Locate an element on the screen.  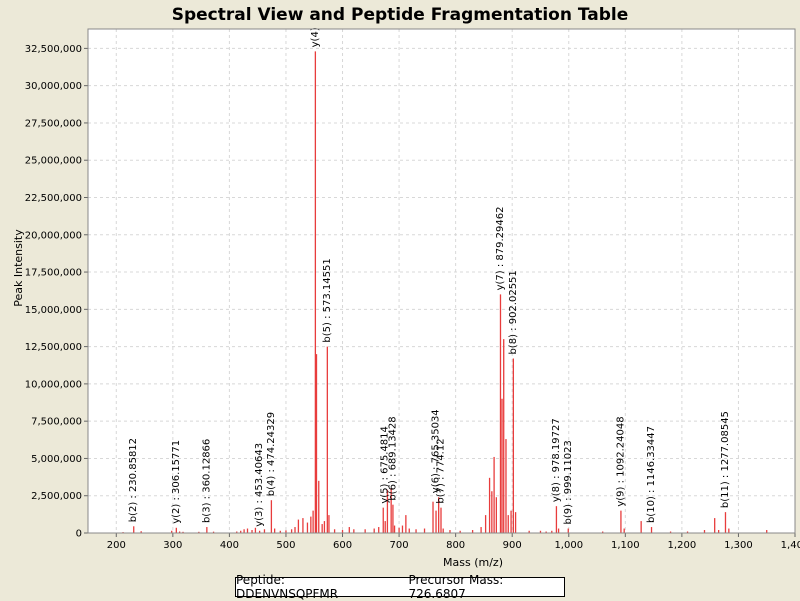
peak-label: y(5) : 675.4814 is located at coordinates (385, 465).